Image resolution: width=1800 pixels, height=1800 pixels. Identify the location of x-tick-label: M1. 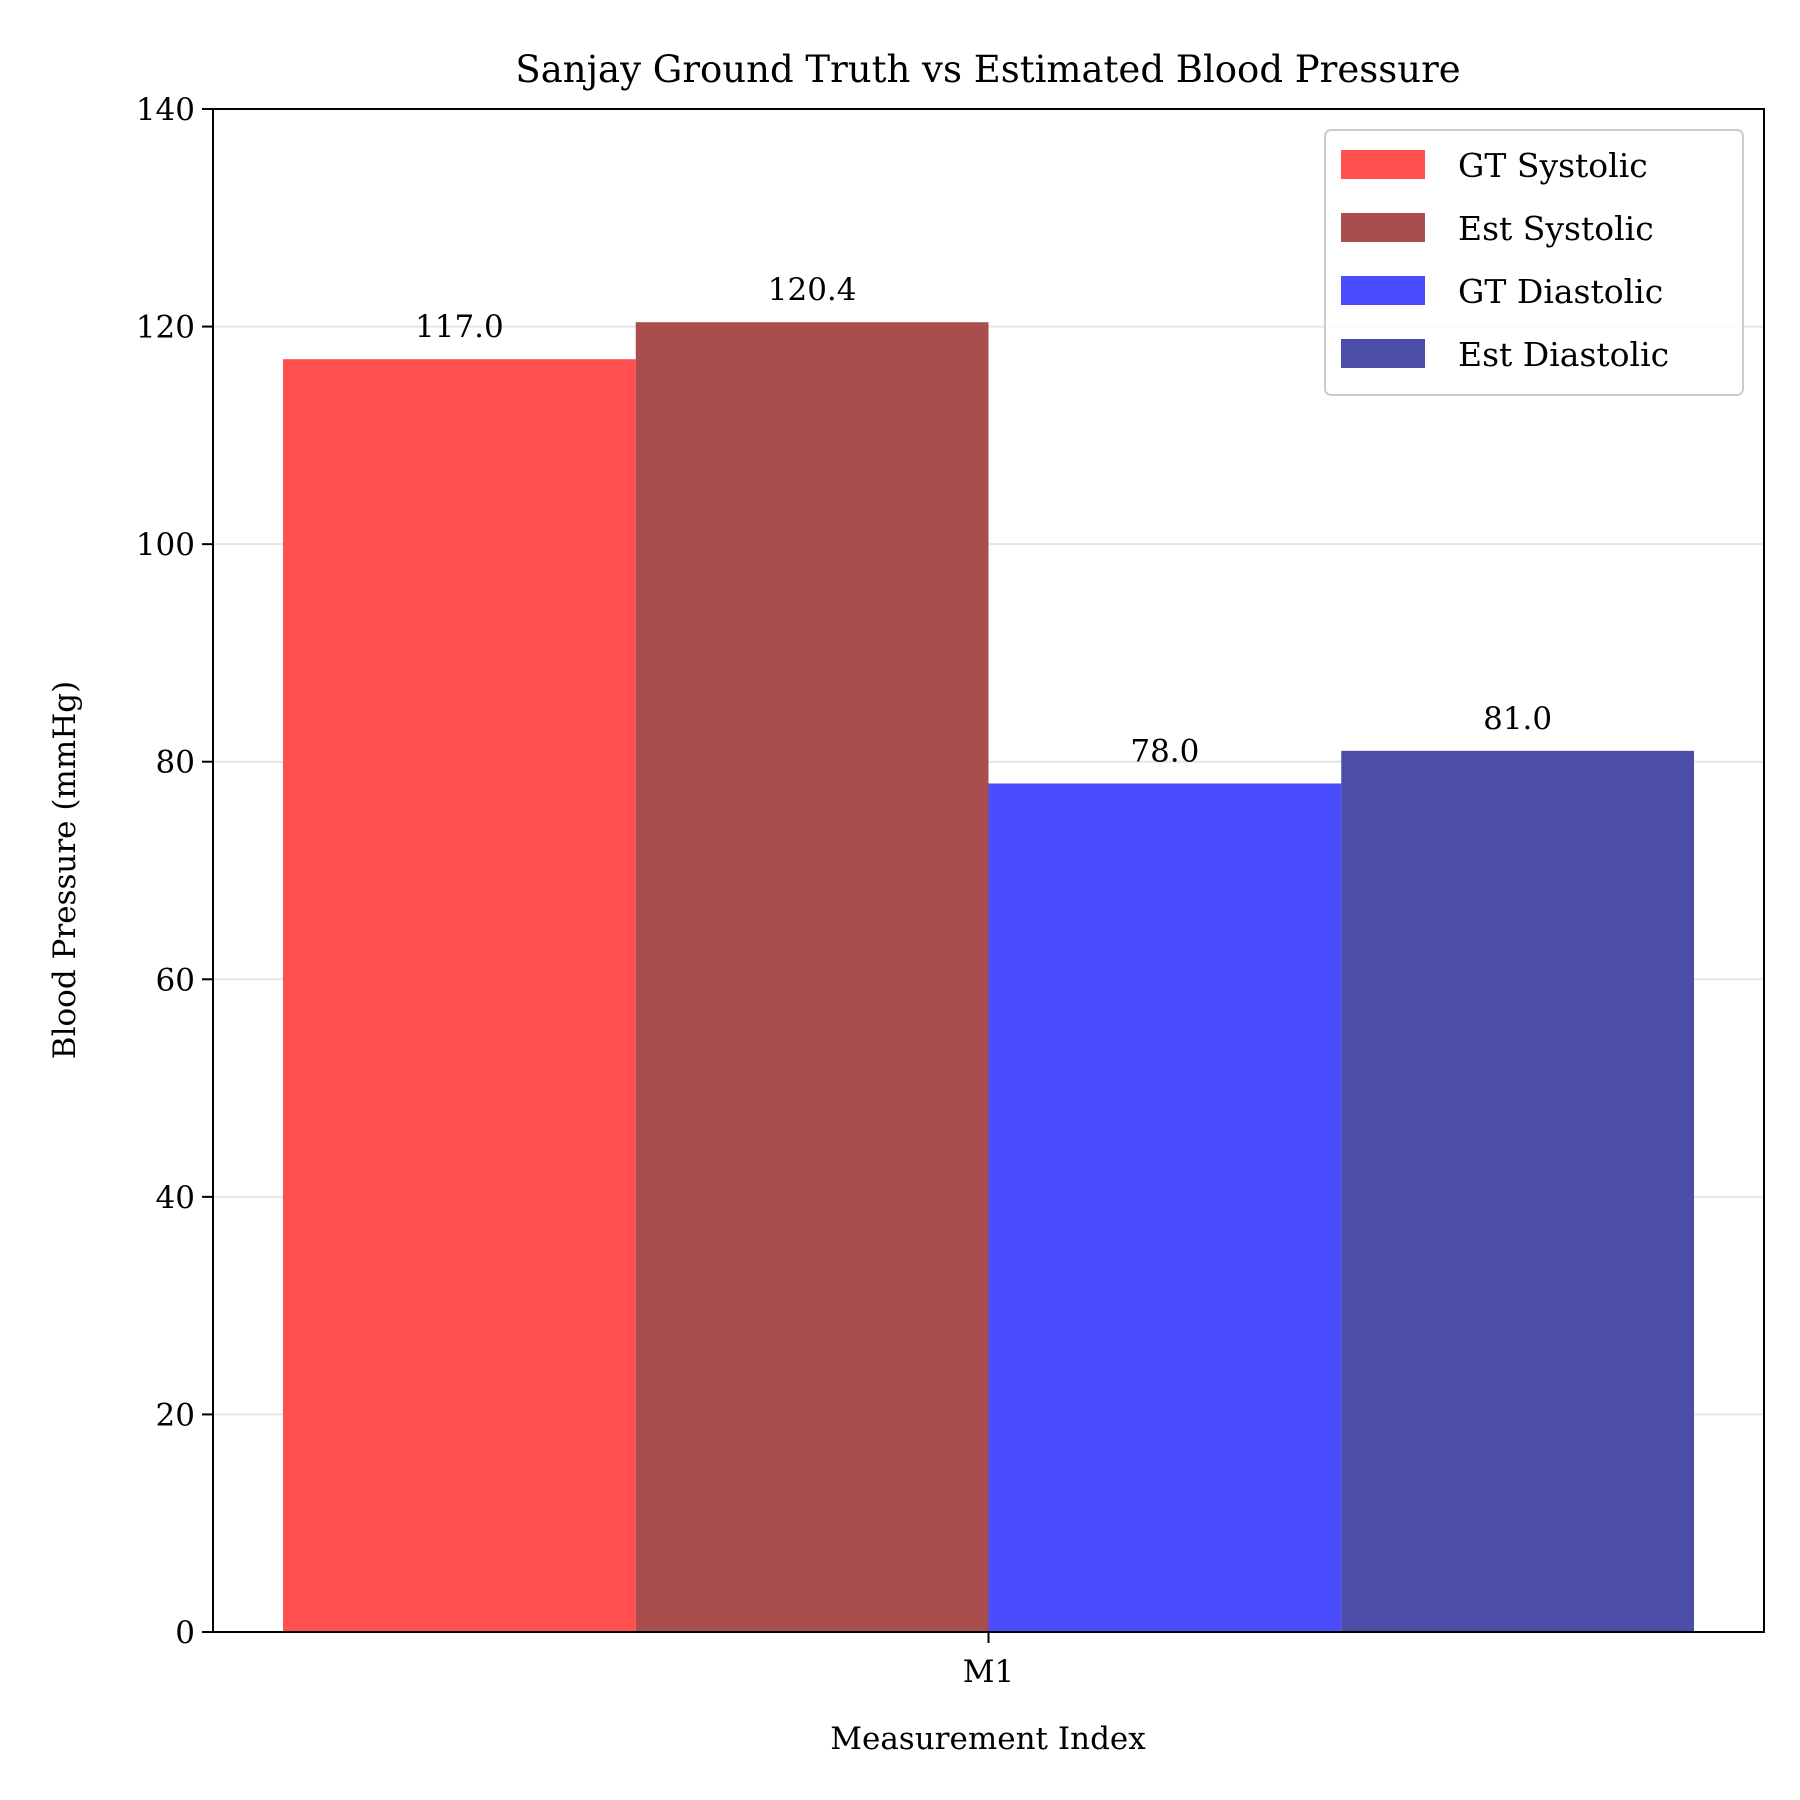
(988, 1672).